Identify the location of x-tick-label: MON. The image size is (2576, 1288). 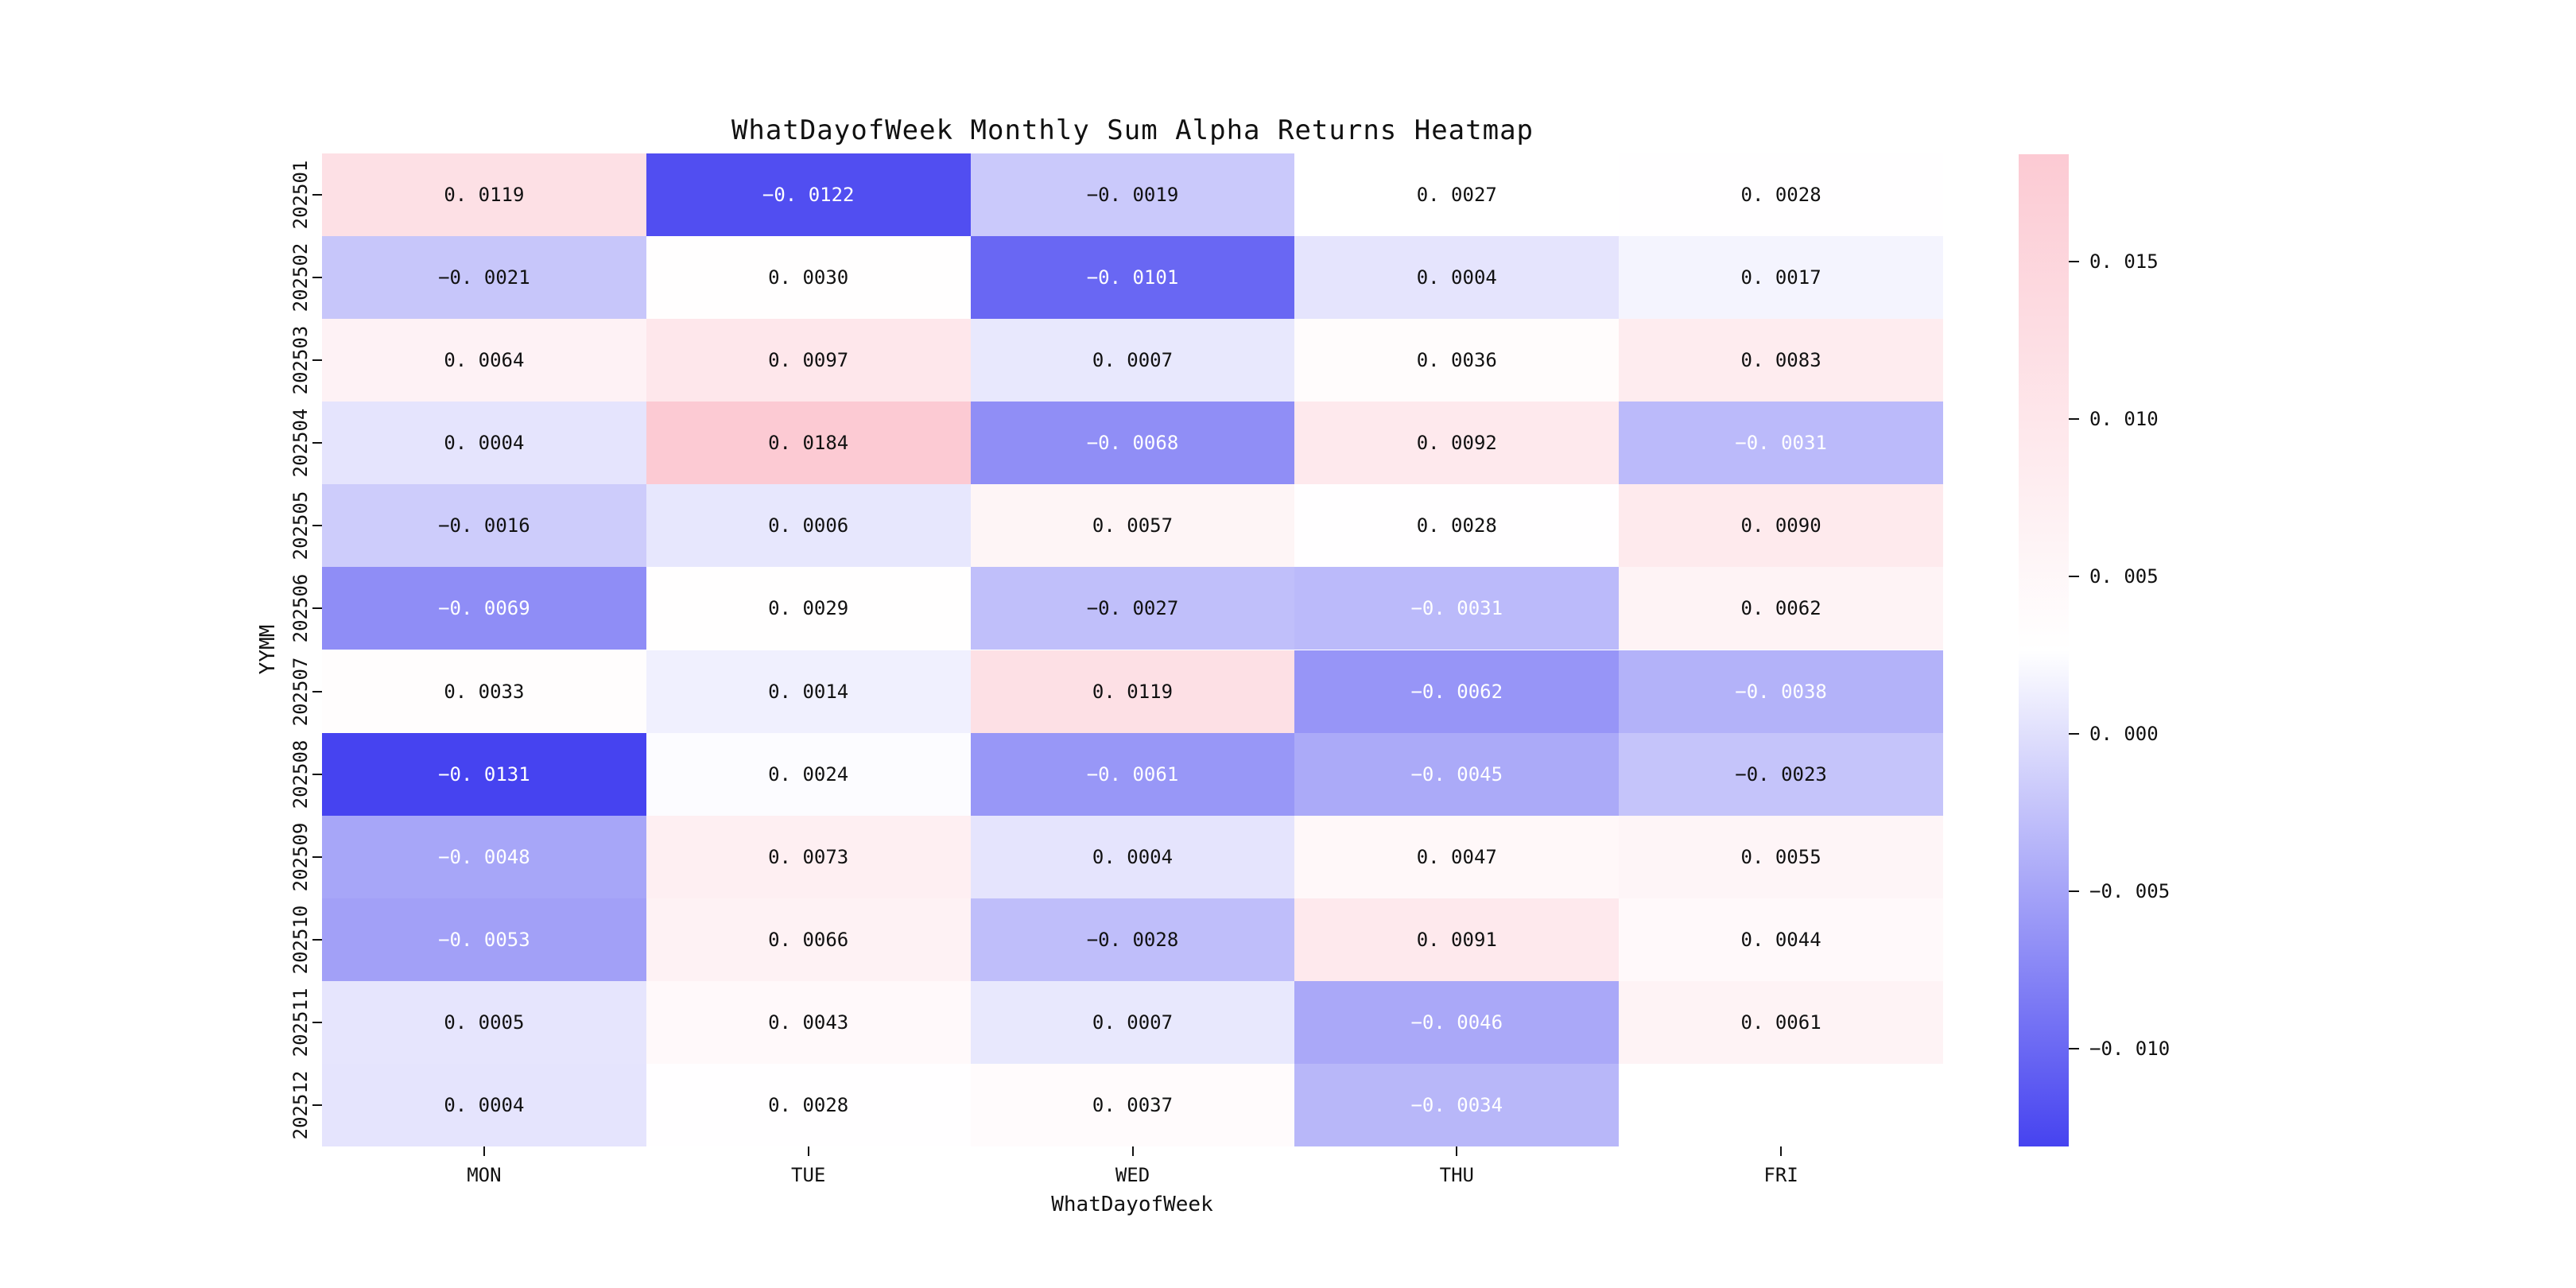
(484, 1175).